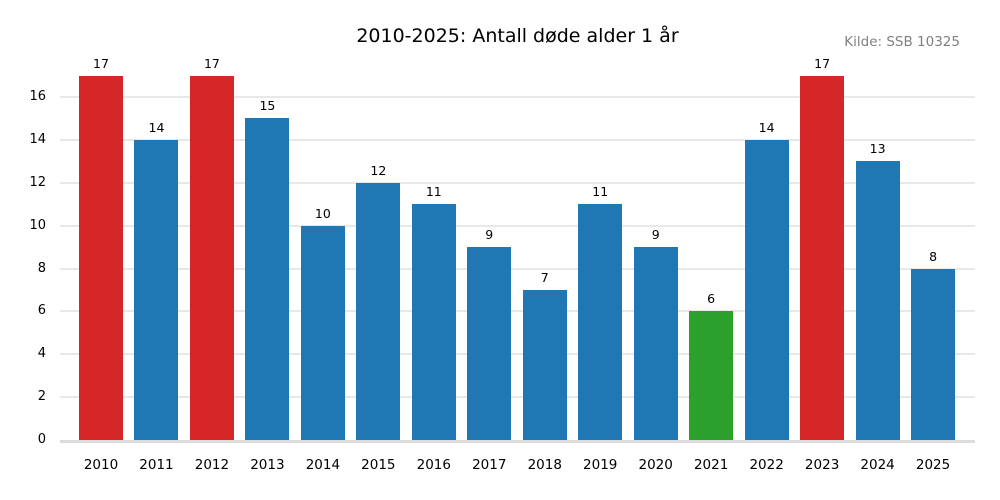 The width and height of the screenshot is (1000, 500). Describe the element at coordinates (655, 235) in the screenshot. I see `bar-value-label-2020: 9` at that location.